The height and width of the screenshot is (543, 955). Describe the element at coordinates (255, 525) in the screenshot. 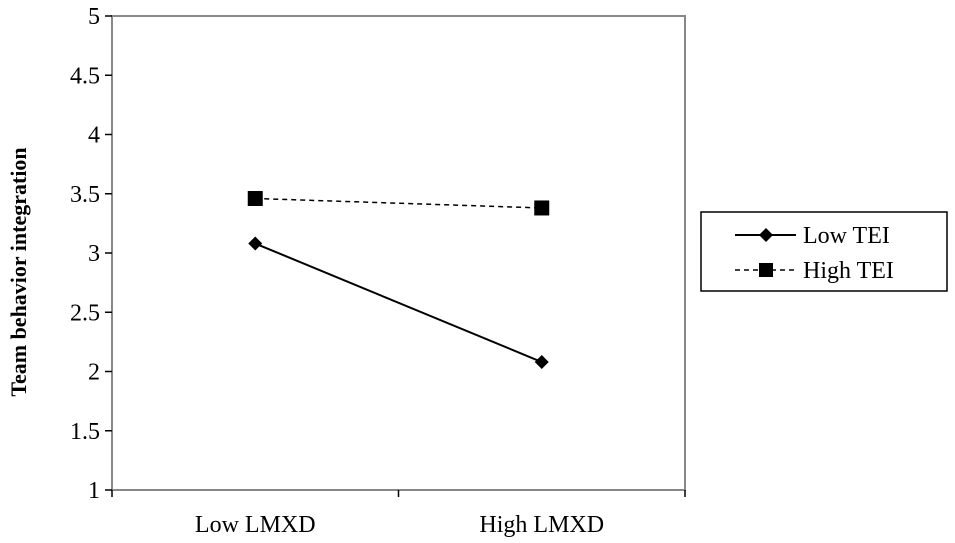

I see `x-tick-label: Low LMXD` at that location.